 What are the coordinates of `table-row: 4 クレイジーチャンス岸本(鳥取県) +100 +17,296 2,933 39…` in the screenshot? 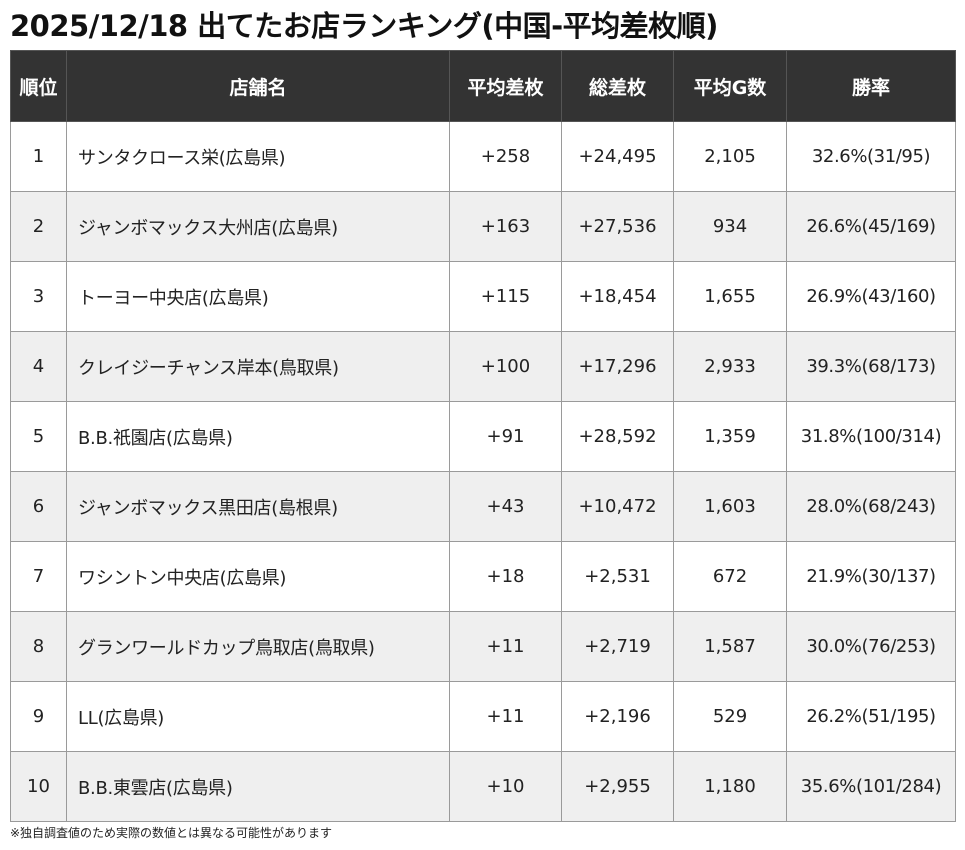 It's located at (483, 366).